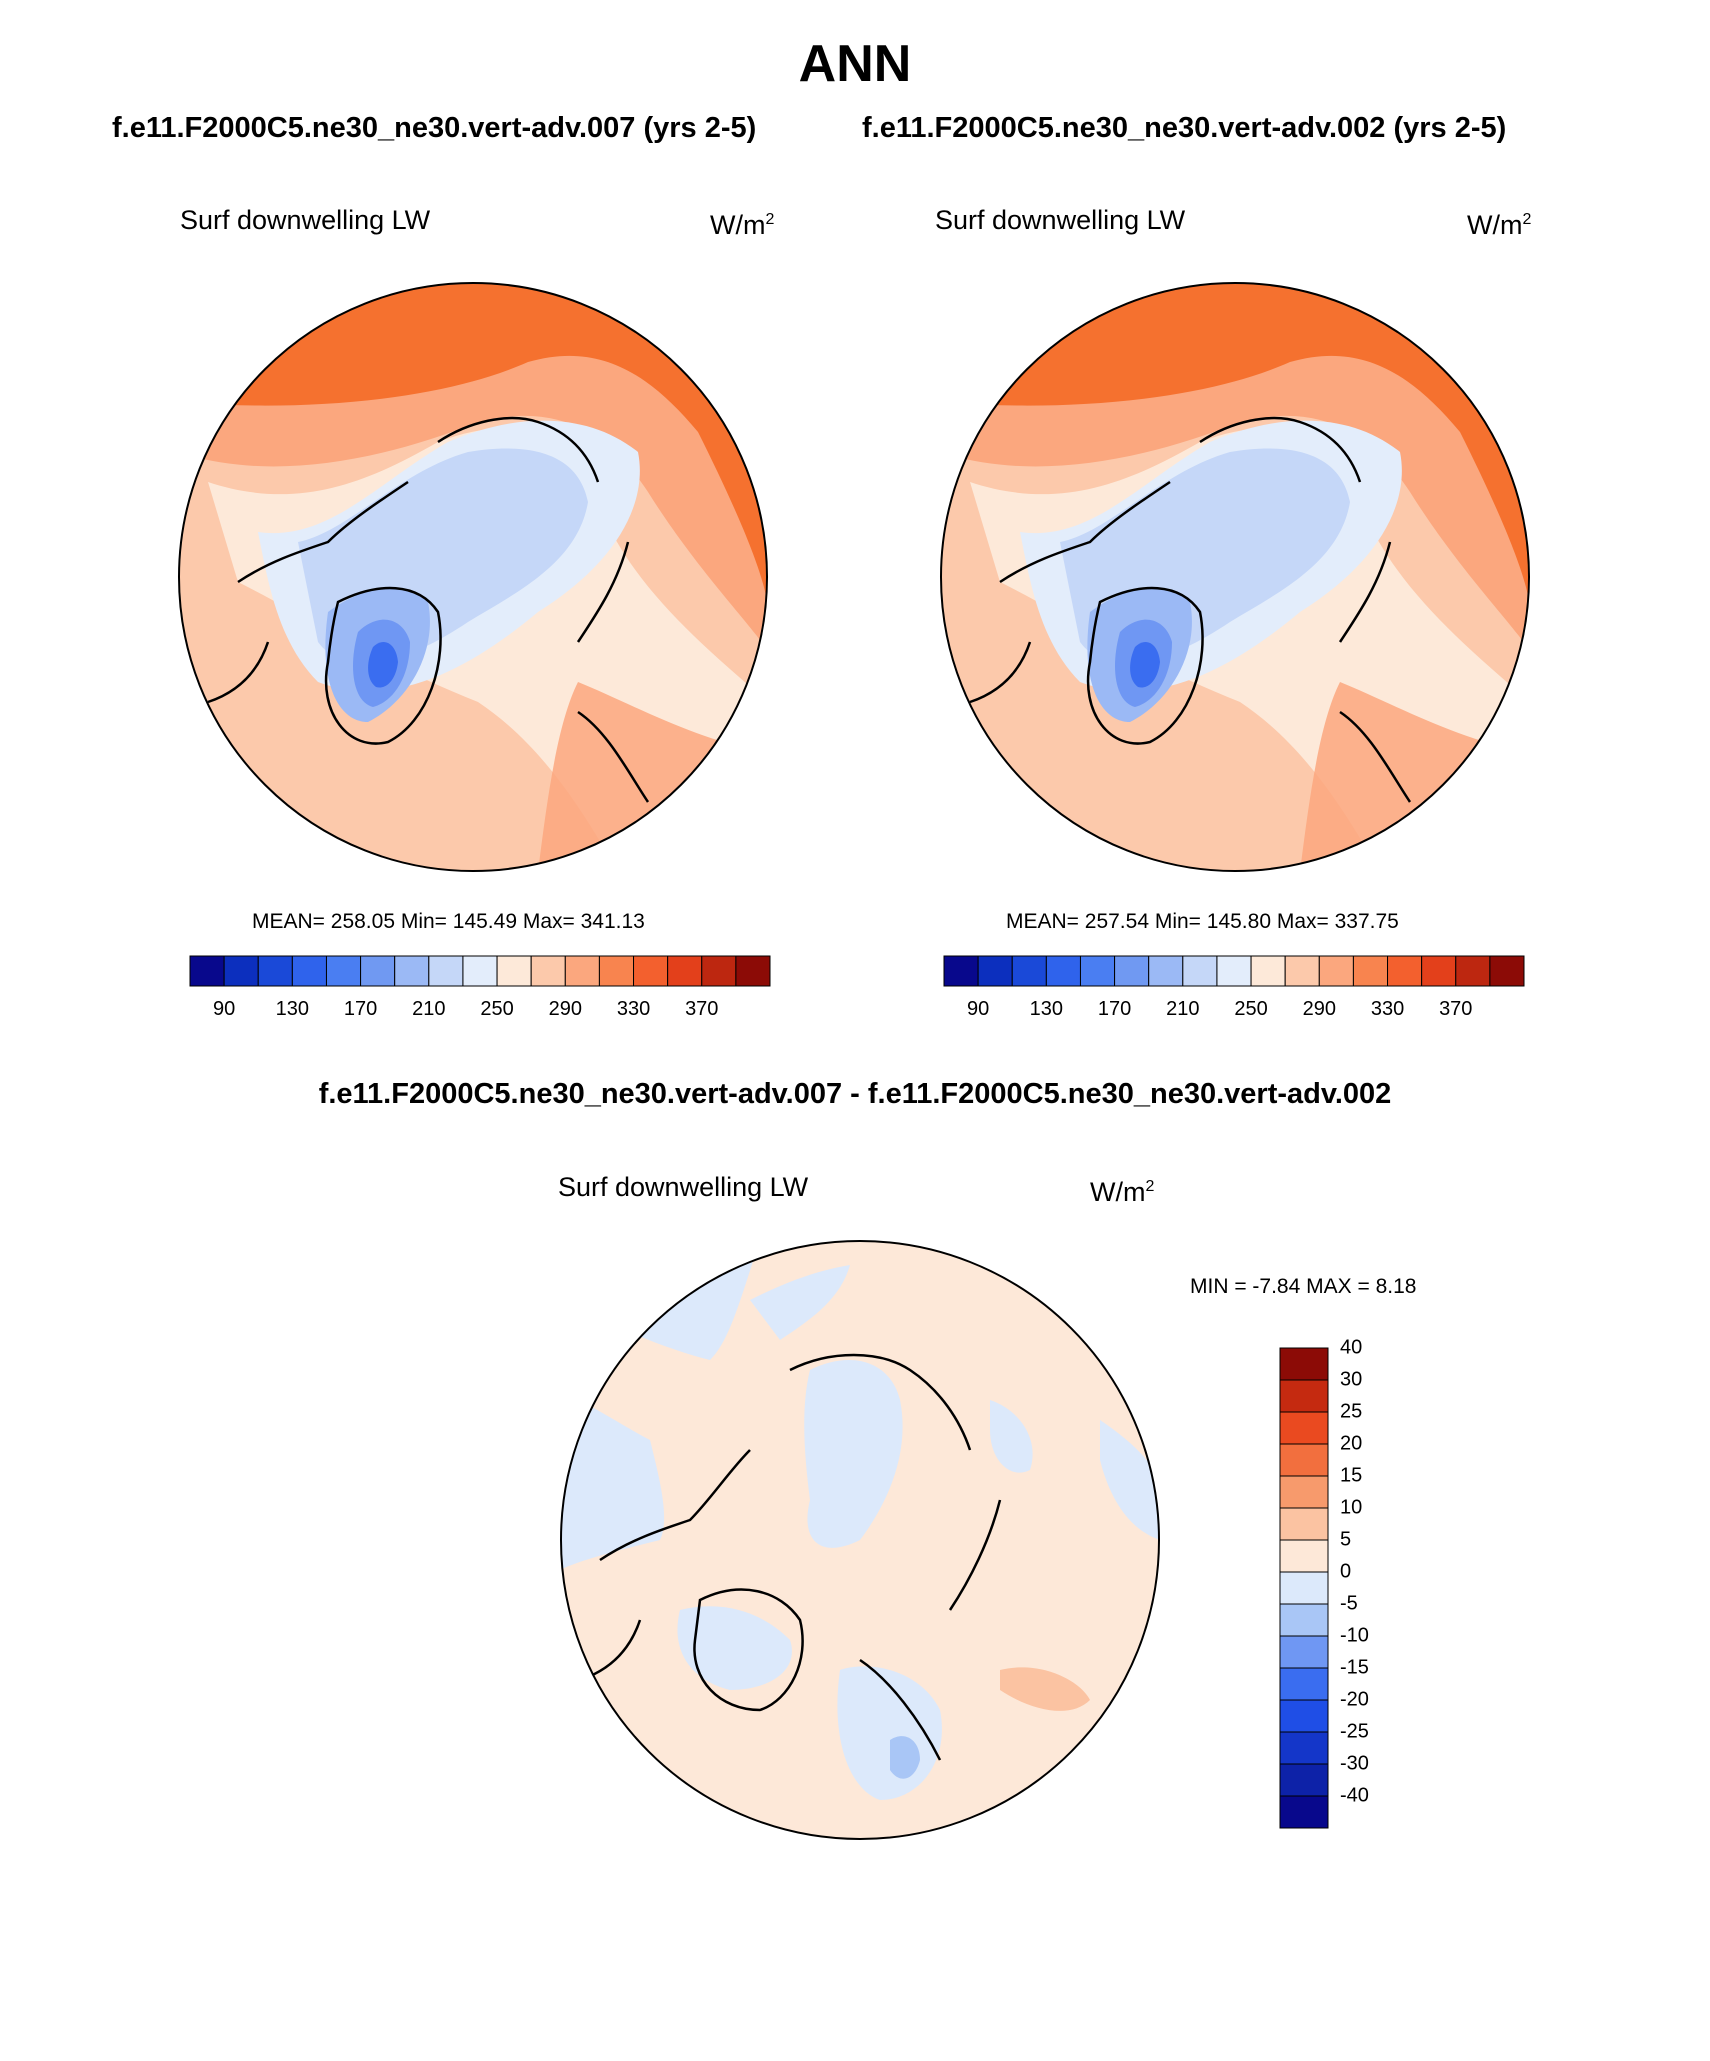 This screenshot has width=1710, height=2061. What do you see at coordinates (1122, 1192) in the screenshot?
I see `diff-units: W/m2` at bounding box center [1122, 1192].